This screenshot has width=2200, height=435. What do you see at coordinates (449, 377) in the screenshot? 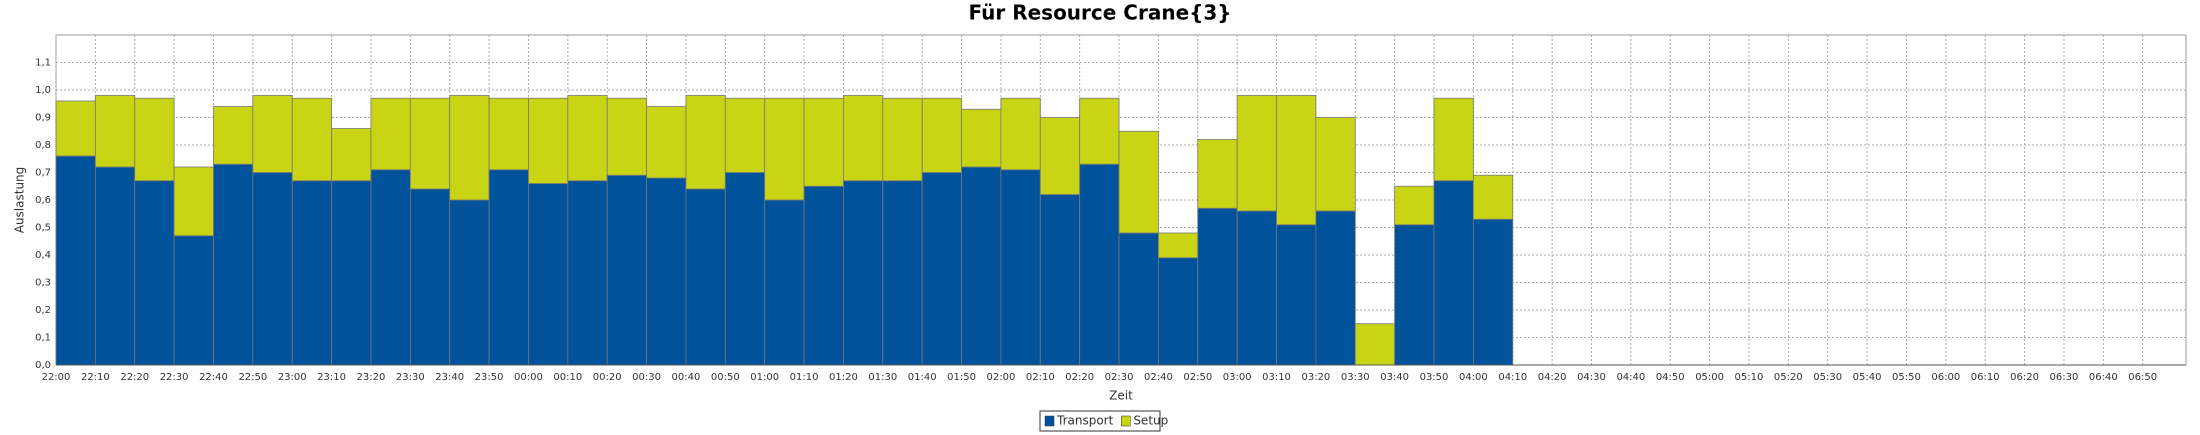
I see `x-tick-label: 23:40` at bounding box center [449, 377].